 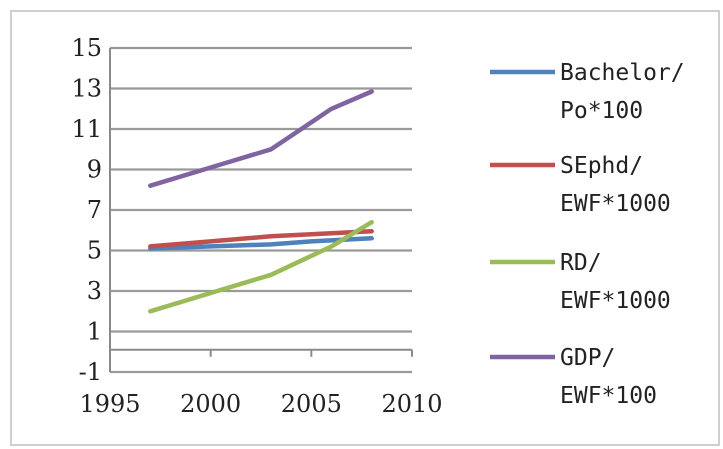 I want to click on x-tick-label: 1995, so click(x=109, y=404).